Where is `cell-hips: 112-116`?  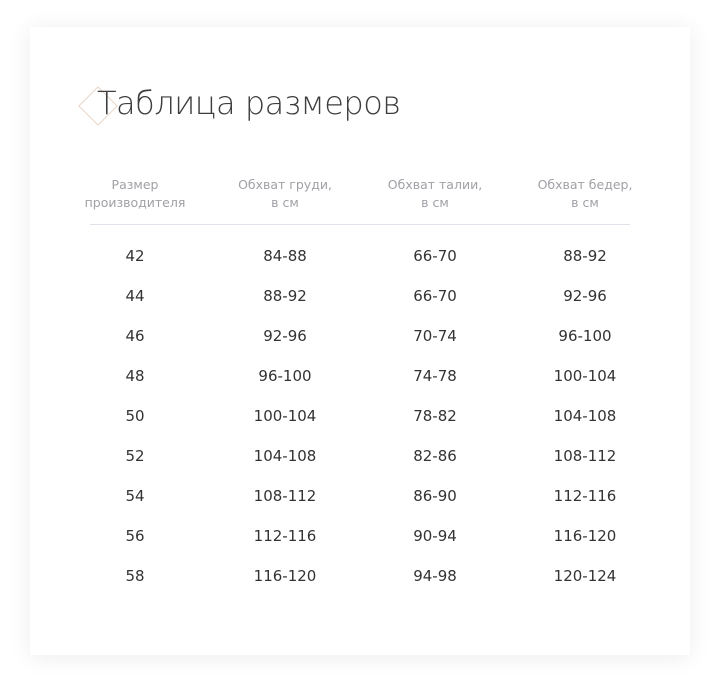 cell-hips: 112-116 is located at coordinates (585, 496).